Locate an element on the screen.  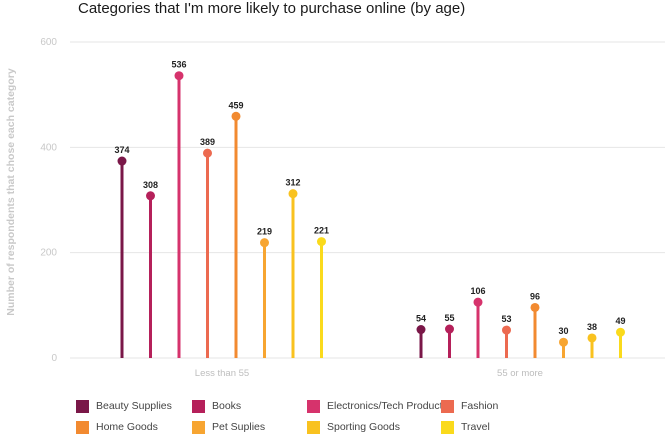
legend-item: Beauty Supplies is located at coordinates (124, 406).